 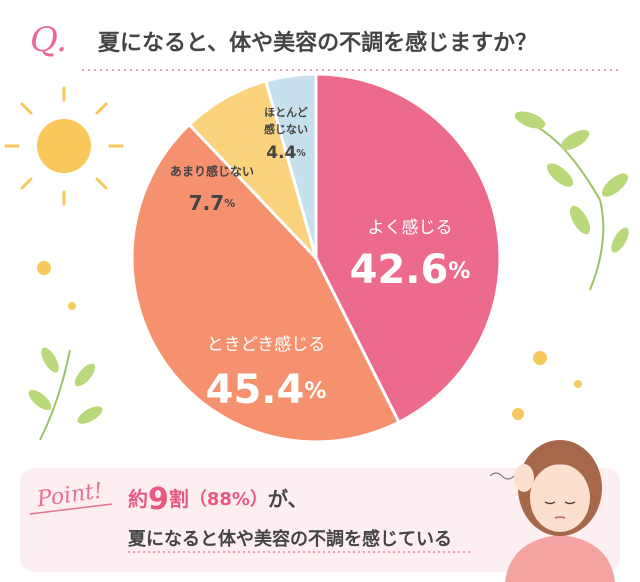 I want to click on callout-line2: 夏になると体や美容の不調を感じている, so click(x=290, y=539).